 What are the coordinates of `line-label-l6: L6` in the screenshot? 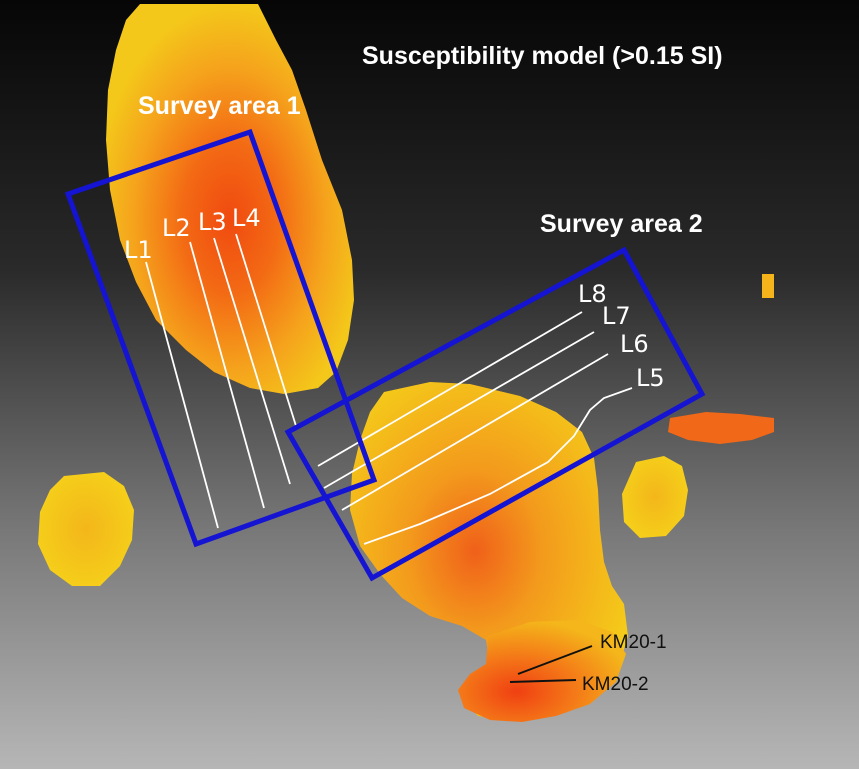 It's located at (634, 344).